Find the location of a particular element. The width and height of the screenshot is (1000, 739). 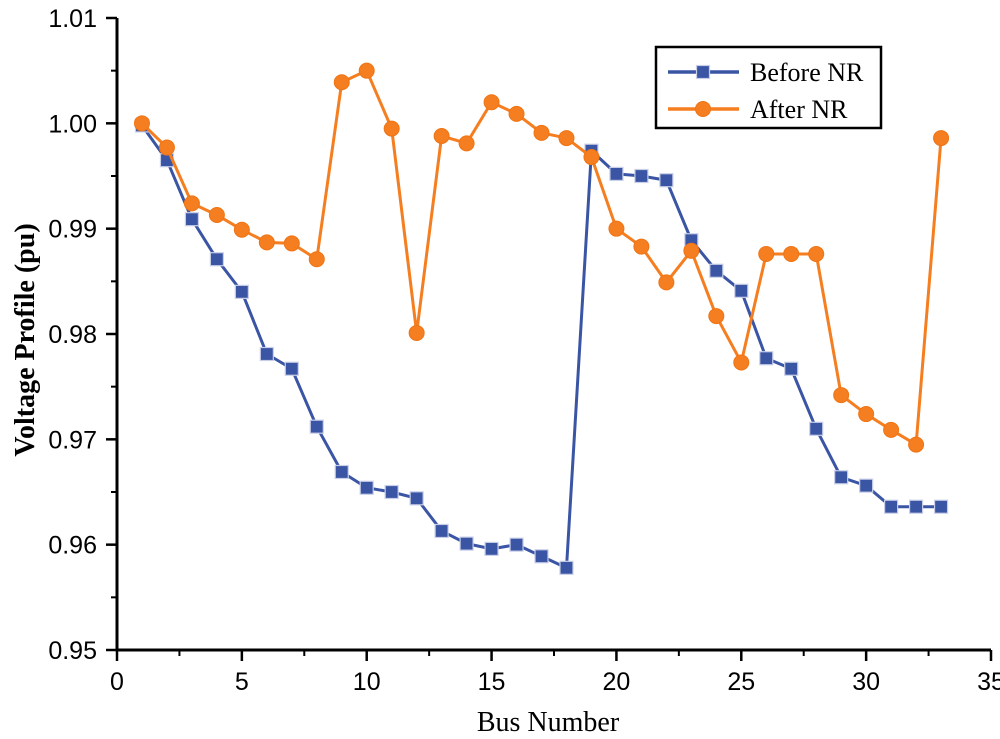

y-tick-label-0.95: 0.95 is located at coordinates (72, 651).